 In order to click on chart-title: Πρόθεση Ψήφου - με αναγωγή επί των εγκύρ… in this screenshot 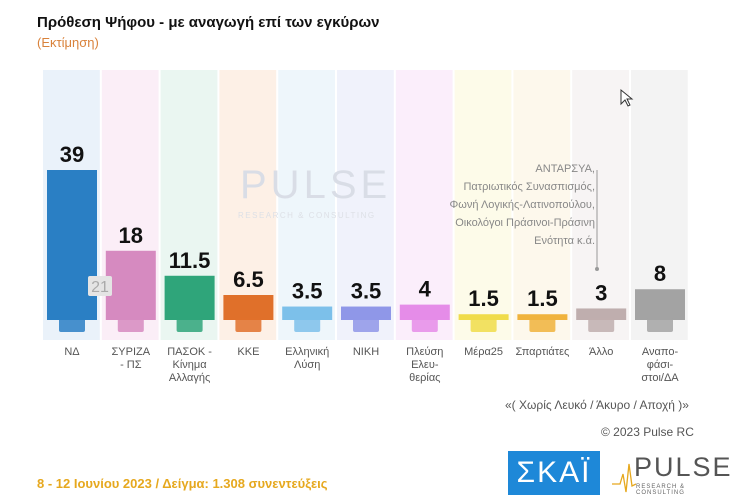, I will do `click(208, 22)`.